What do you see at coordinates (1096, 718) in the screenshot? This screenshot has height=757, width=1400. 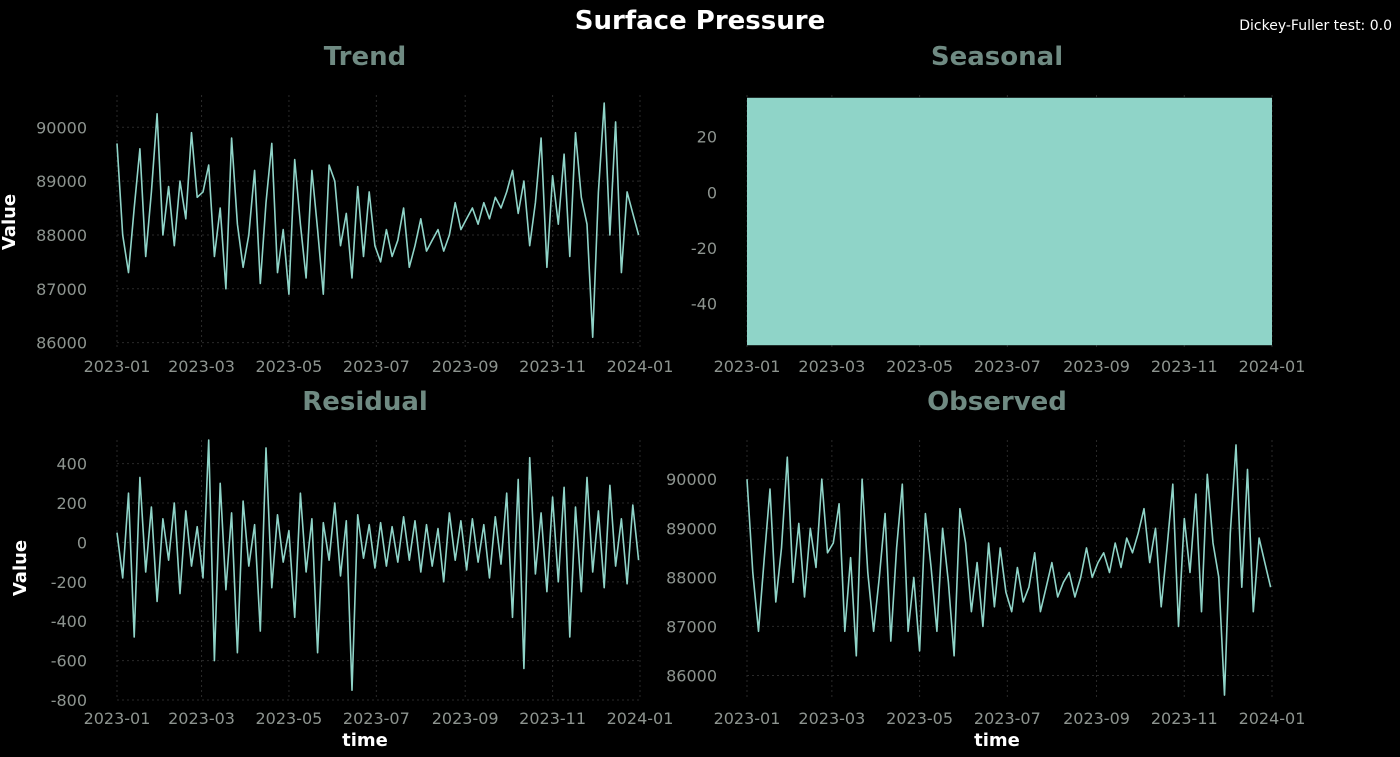 I see `observed-xtick-label: 2023-09` at bounding box center [1096, 718].